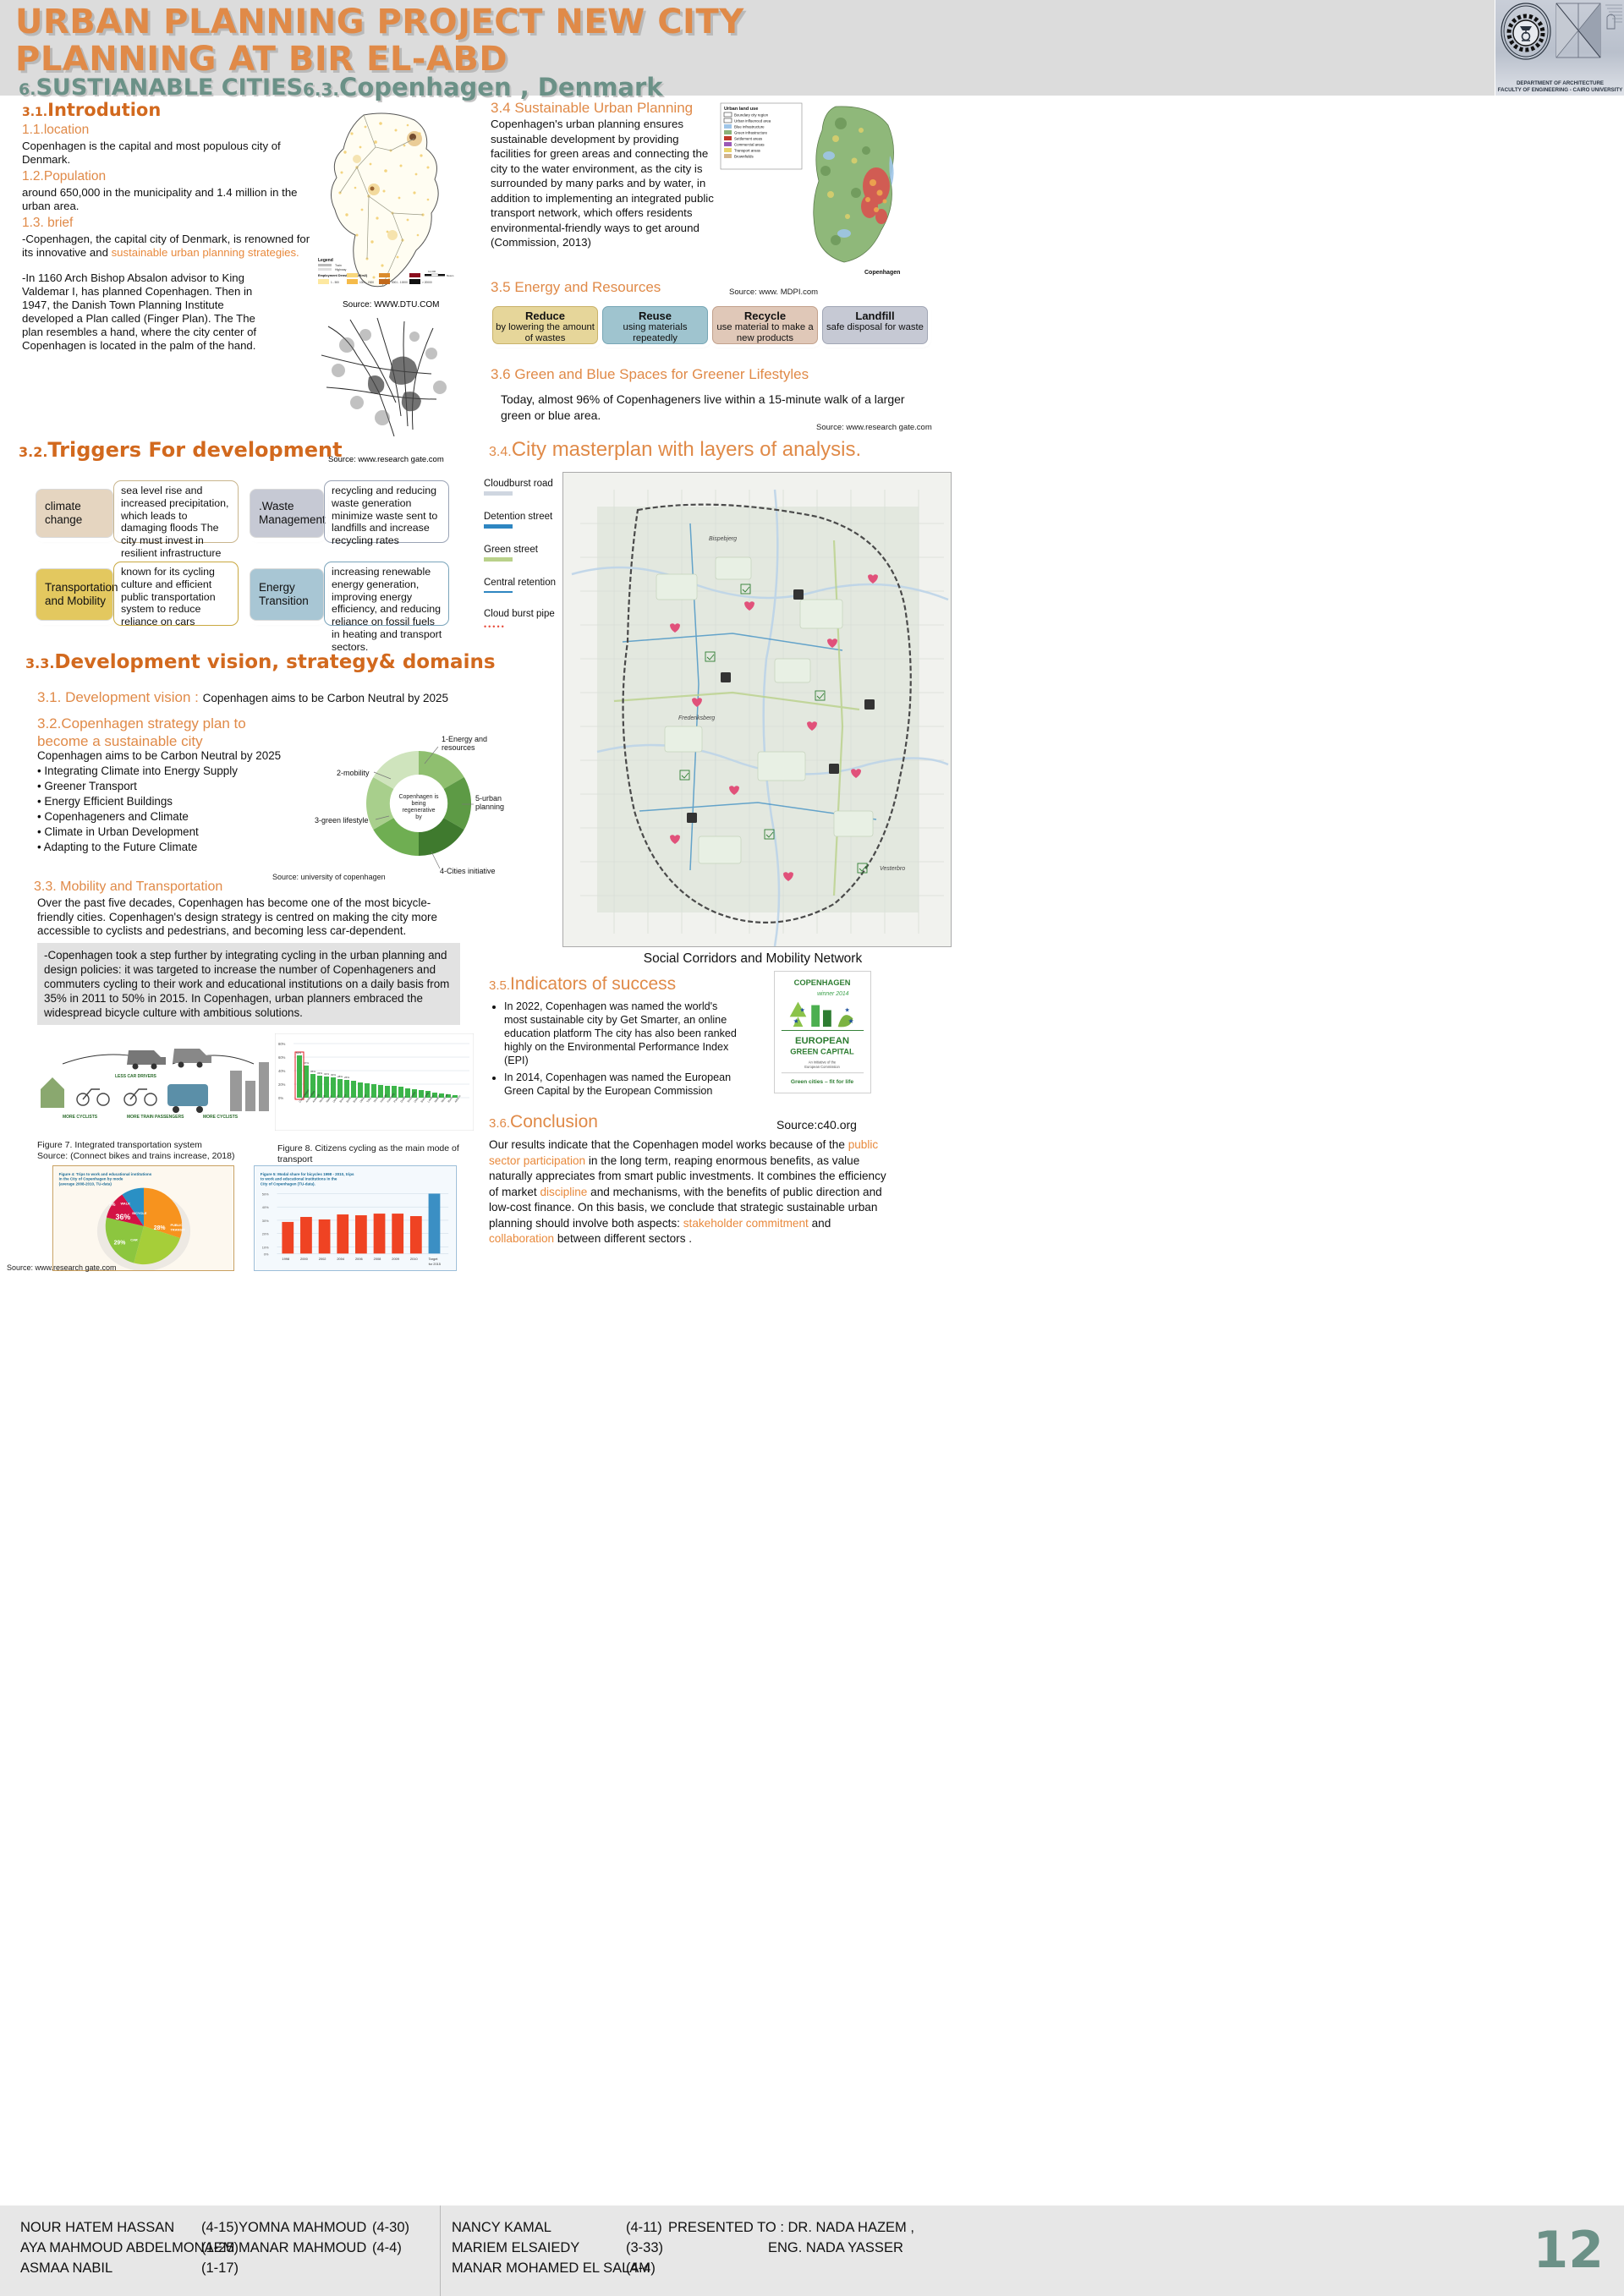  I want to click on footer-code: (1-25), so click(220, 2247).